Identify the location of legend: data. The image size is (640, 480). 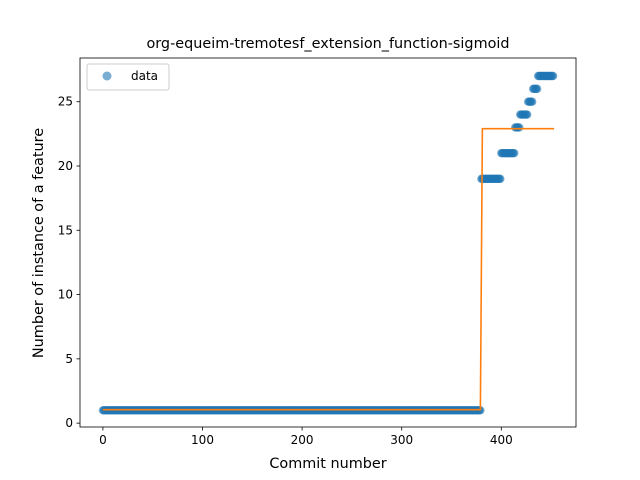
(128, 77).